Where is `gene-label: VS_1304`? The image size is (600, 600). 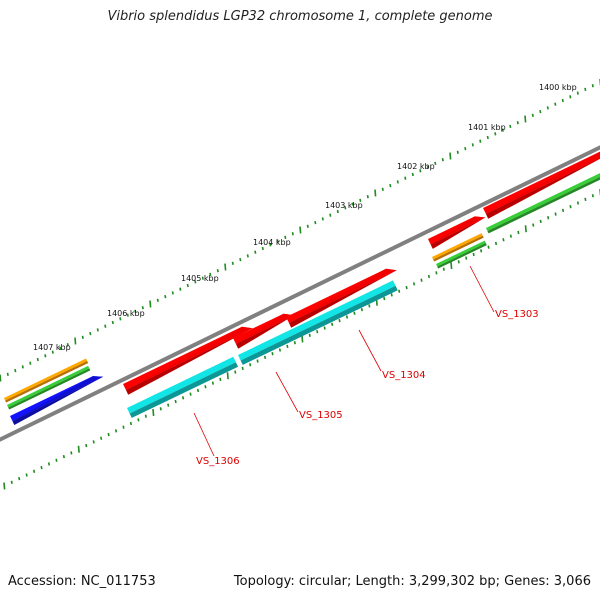 gene-label: VS_1304 is located at coordinates (404, 375).